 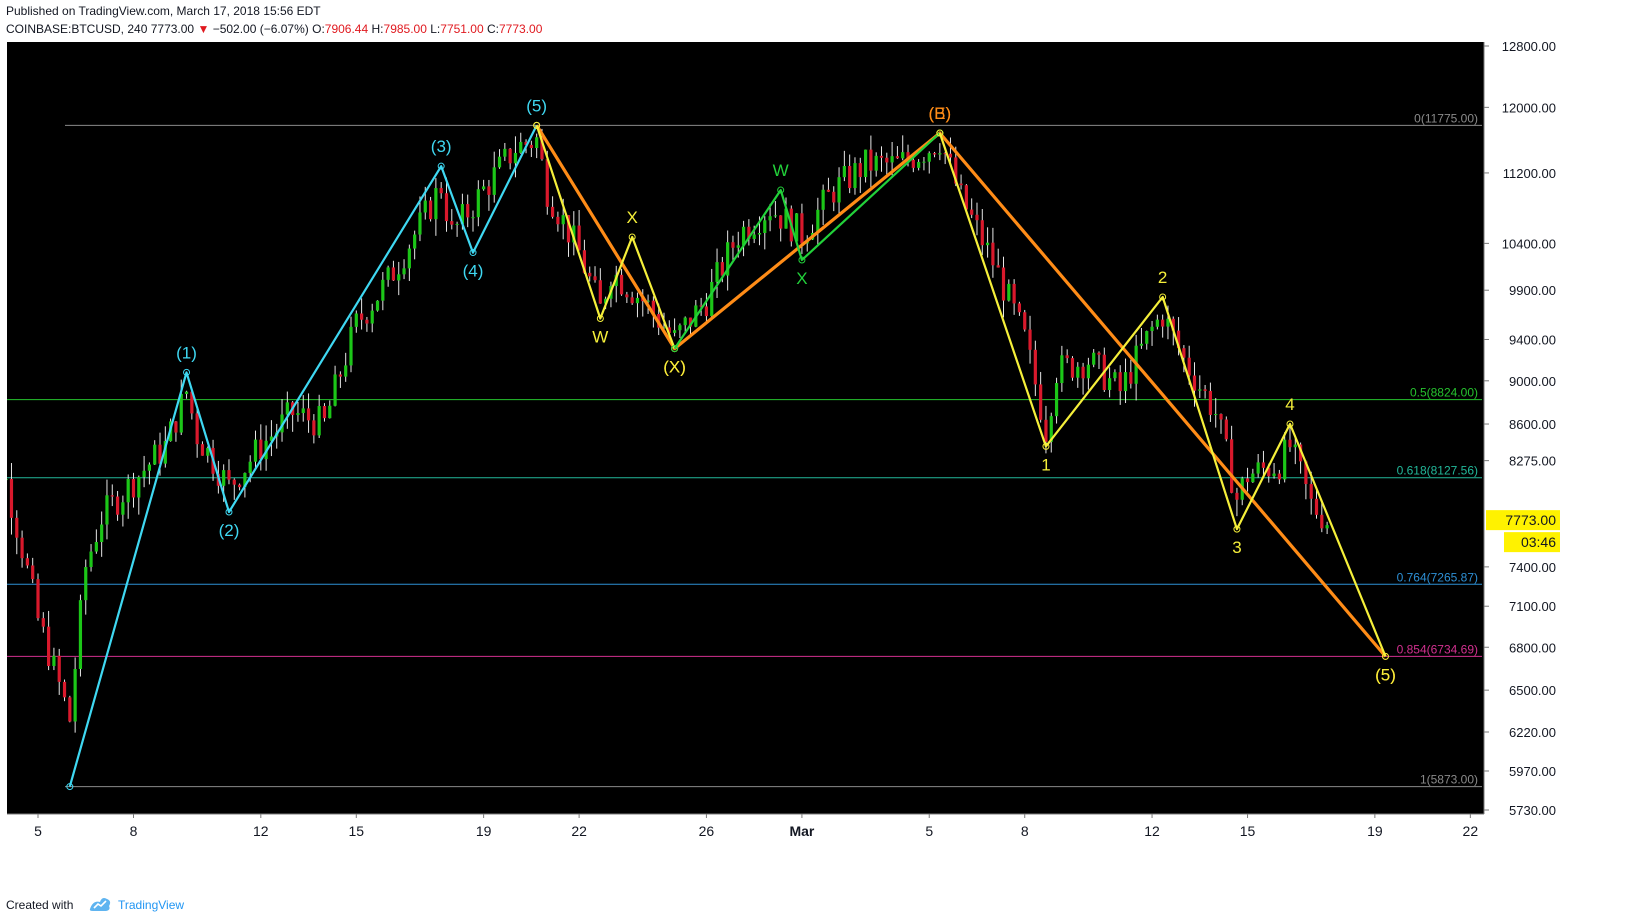 What do you see at coordinates (441, 146) in the screenshot?
I see `wave-label: (3)` at bounding box center [441, 146].